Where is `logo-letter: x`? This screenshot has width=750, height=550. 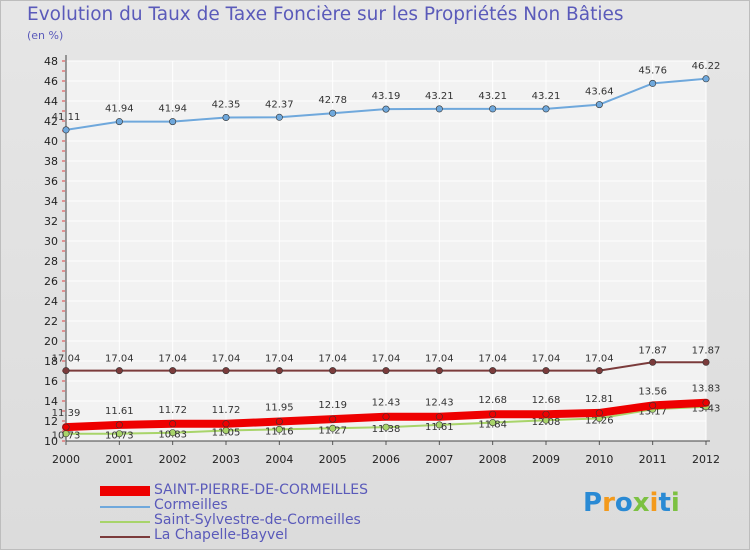 logo-letter: x is located at coordinates (641, 503).